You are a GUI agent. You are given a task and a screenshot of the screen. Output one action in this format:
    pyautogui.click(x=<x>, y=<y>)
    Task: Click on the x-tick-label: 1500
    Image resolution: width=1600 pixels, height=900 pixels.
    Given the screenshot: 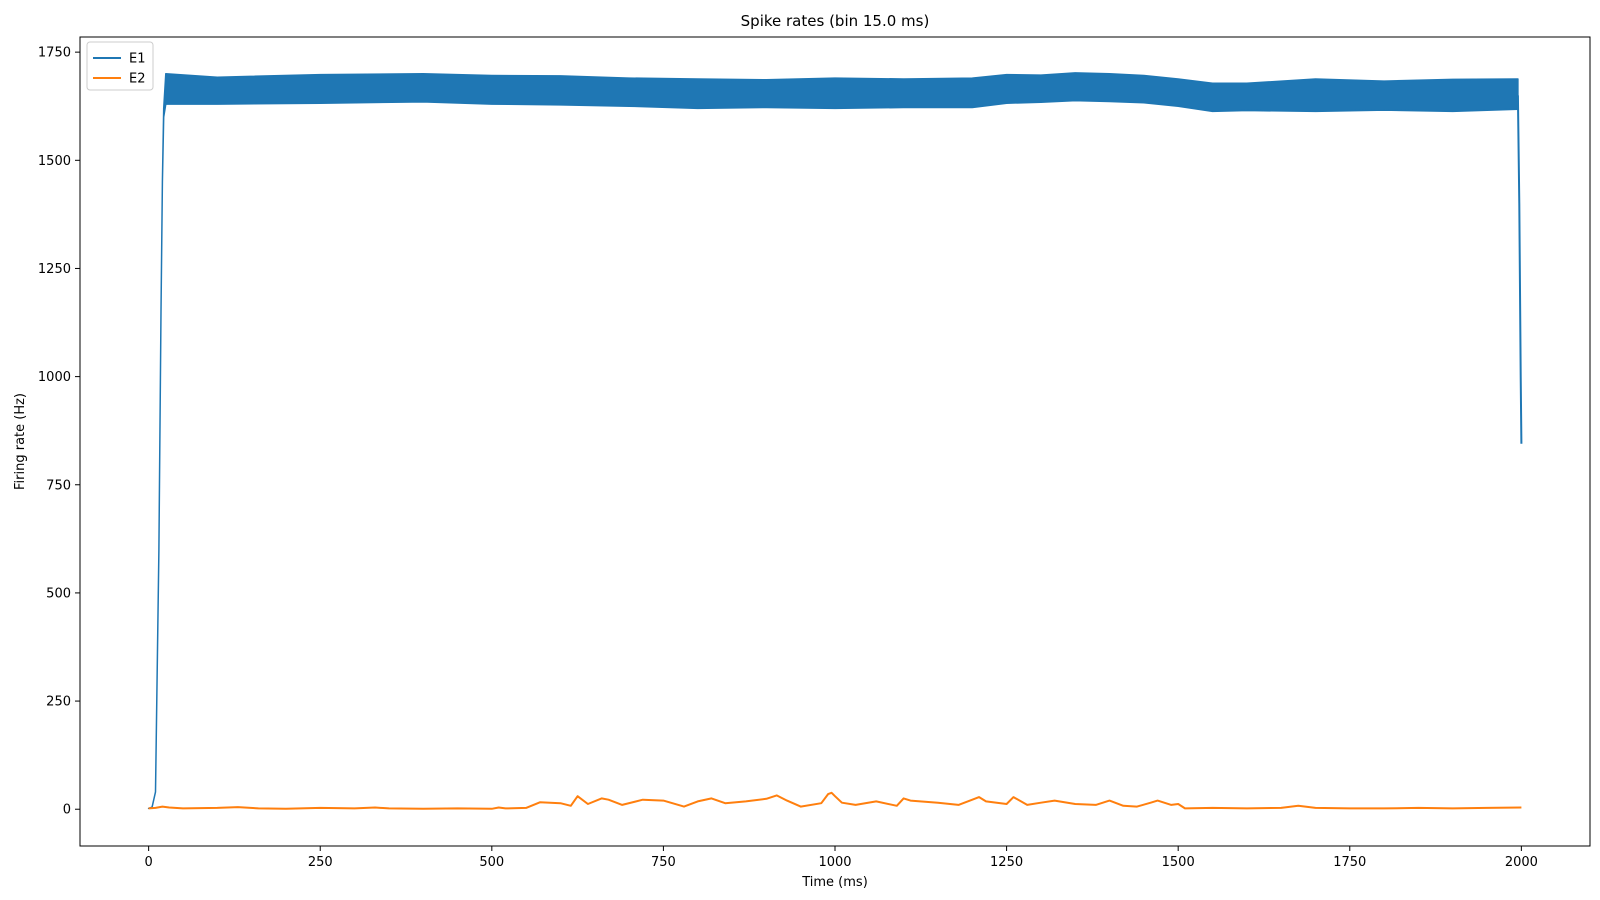 What is the action you would take?
    pyautogui.click(x=1178, y=862)
    